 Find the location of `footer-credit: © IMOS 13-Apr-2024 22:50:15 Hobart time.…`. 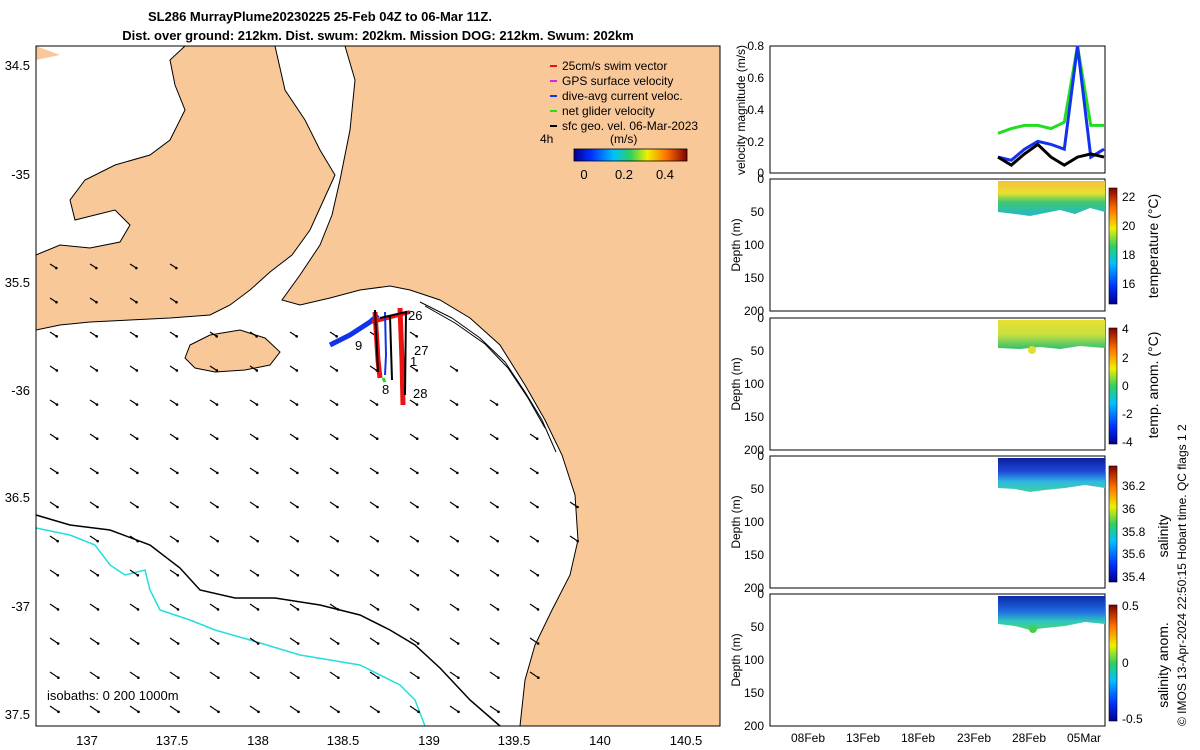

footer-credit: © IMOS 13-Apr-2024 22:50:15 Hobart time.… is located at coordinates (1182, 575).